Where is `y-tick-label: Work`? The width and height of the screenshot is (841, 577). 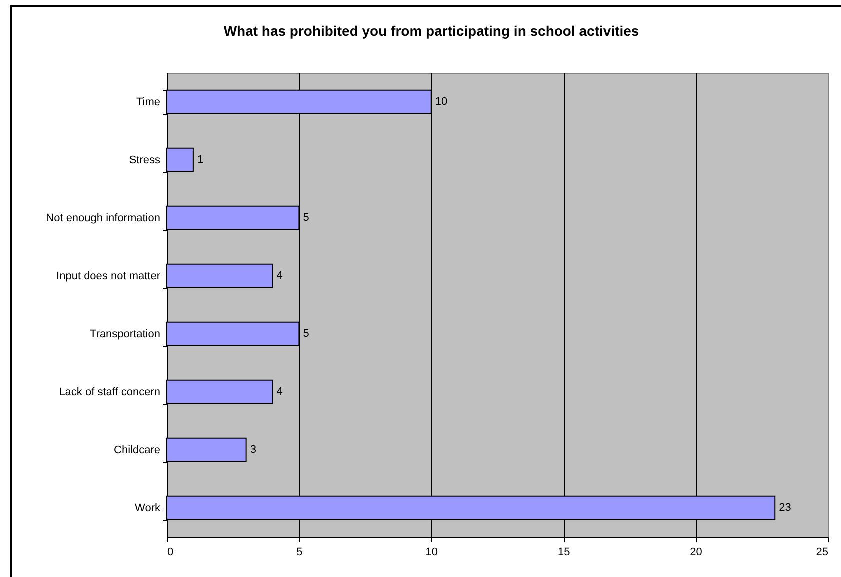 y-tick-label: Work is located at coordinates (148, 508).